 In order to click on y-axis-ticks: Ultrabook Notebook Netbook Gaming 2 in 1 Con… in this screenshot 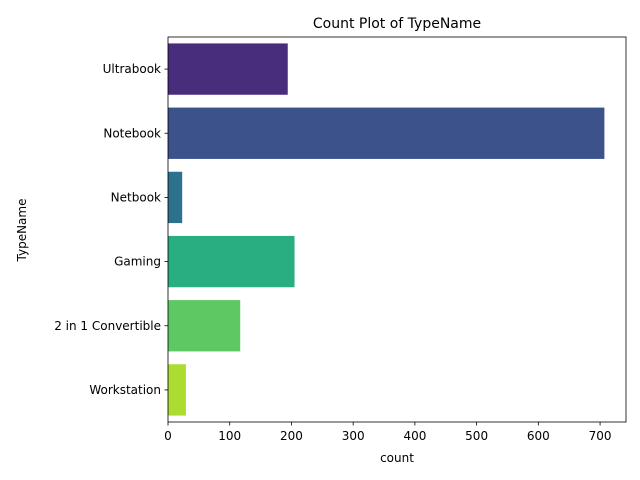, I will do `click(111, 229)`.